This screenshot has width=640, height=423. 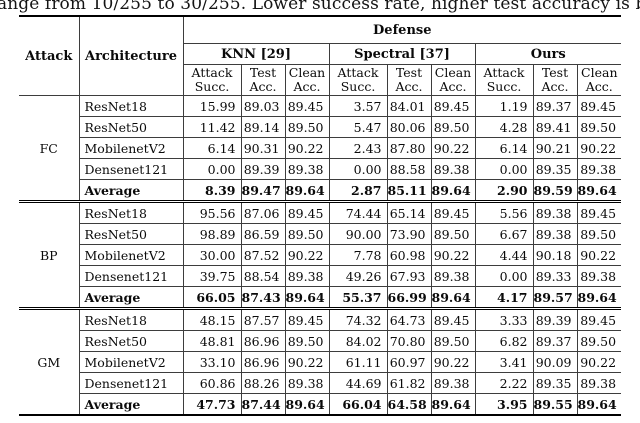 What do you see at coordinates (357, 362) in the screenshot?
I see `value-cell: 61.11` at bounding box center [357, 362].